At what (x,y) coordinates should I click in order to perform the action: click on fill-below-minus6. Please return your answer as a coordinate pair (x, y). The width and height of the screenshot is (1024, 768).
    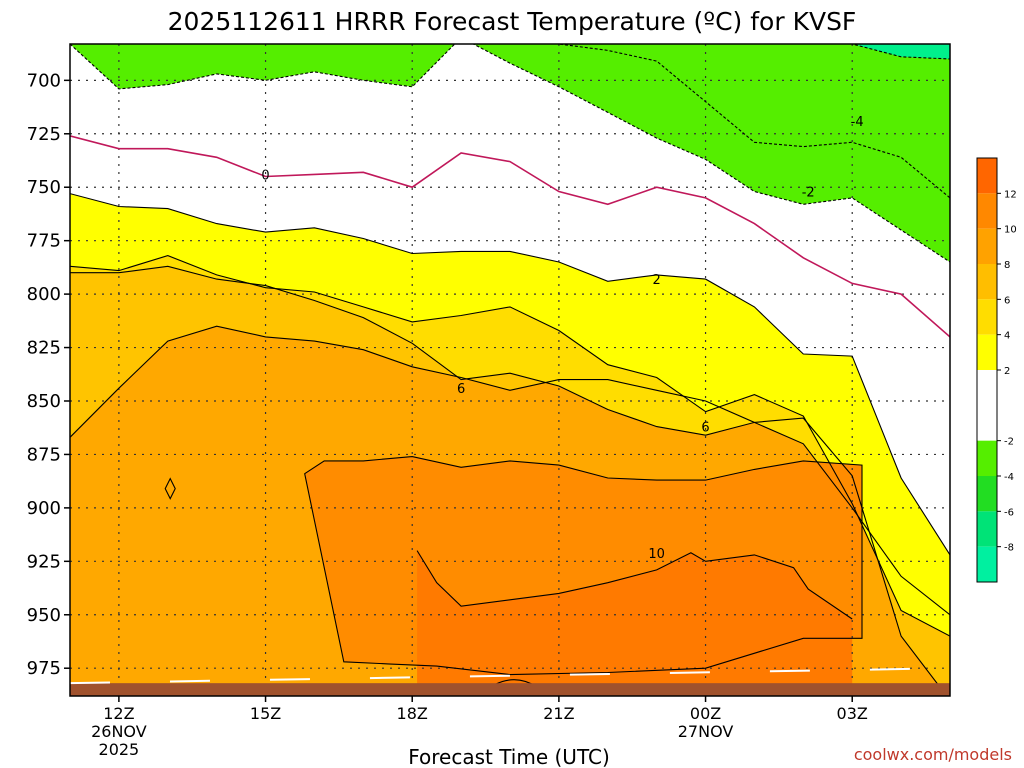
    Looking at the image, I should click on (510, 51).